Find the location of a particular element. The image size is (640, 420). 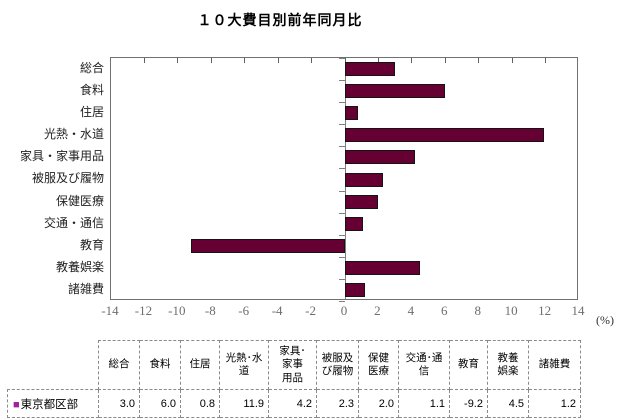

category-label: 被服及び履物 is located at coordinates (67, 178).